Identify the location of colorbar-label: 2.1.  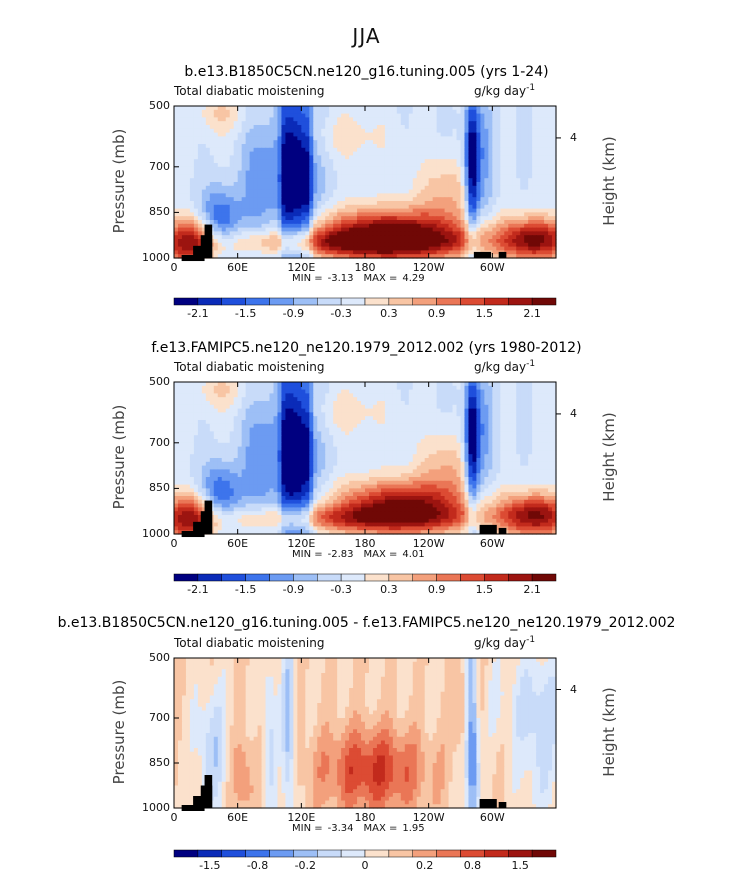
(532, 313).